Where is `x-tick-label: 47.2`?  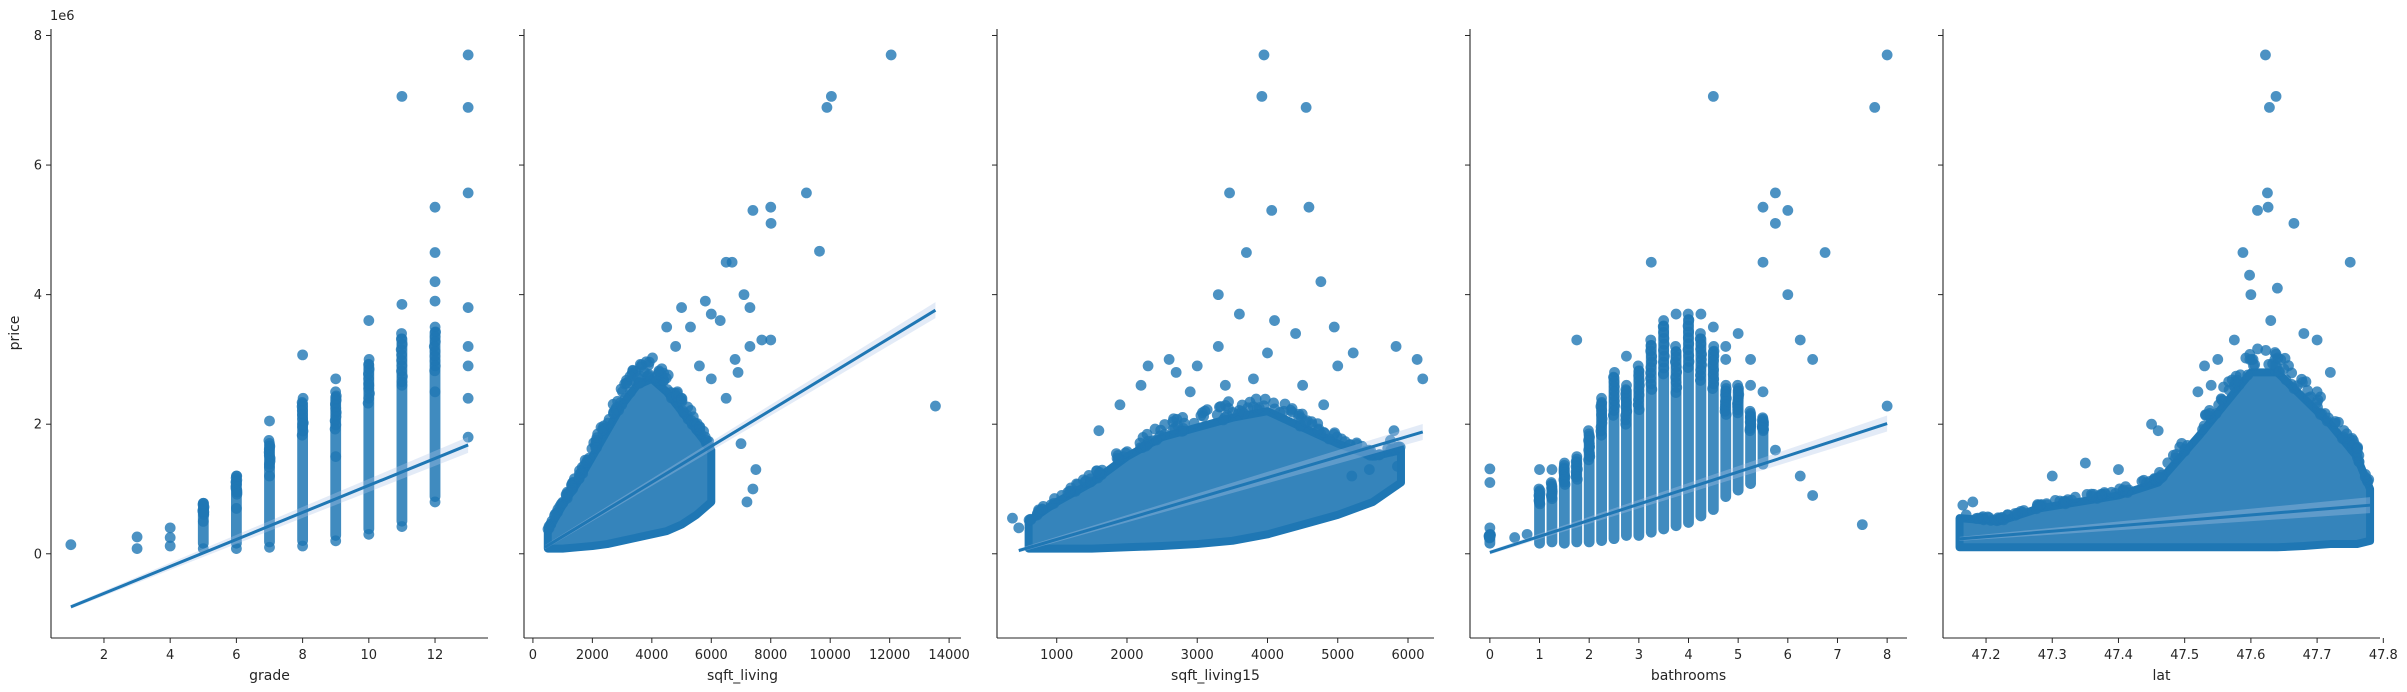
x-tick-label: 47.2 is located at coordinates (1986, 655).